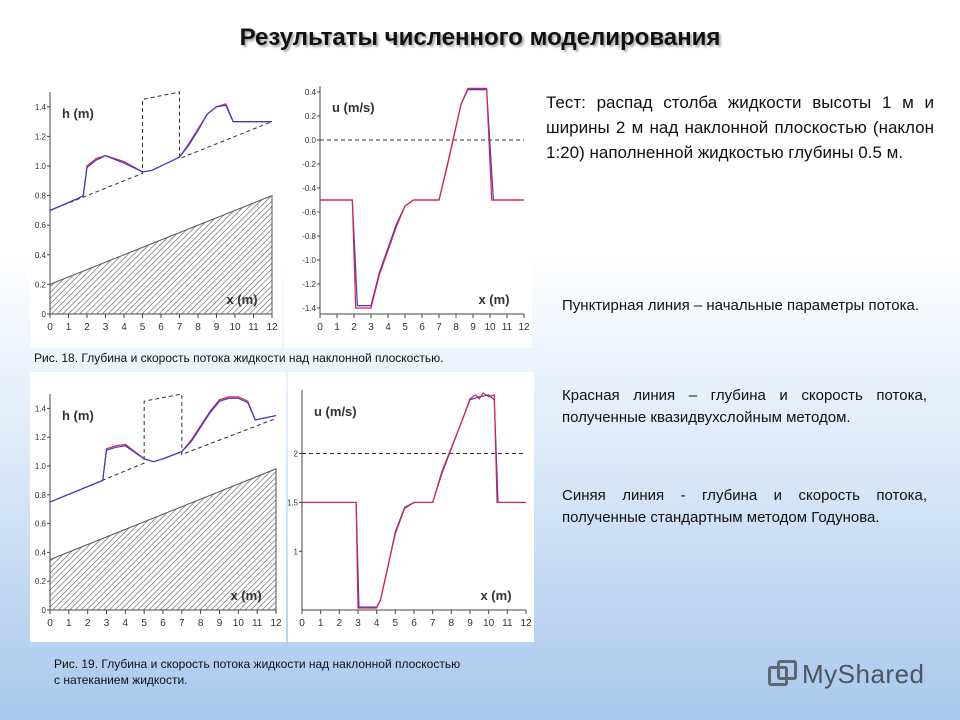 The height and width of the screenshot is (720, 960). What do you see at coordinates (41, 225) in the screenshot?
I see `y-tick-label: 0.6` at bounding box center [41, 225].